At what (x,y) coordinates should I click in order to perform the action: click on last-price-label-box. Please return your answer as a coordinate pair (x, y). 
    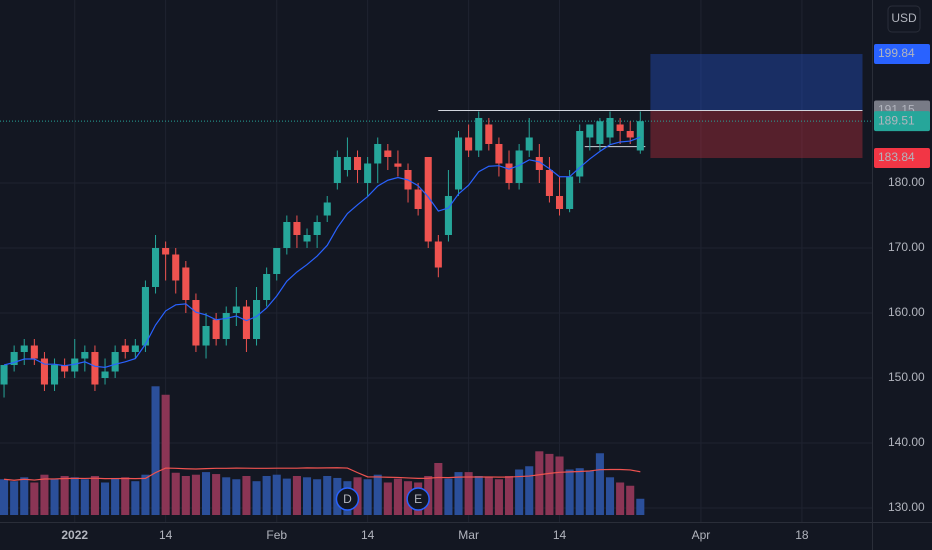
    Looking at the image, I should click on (902, 121).